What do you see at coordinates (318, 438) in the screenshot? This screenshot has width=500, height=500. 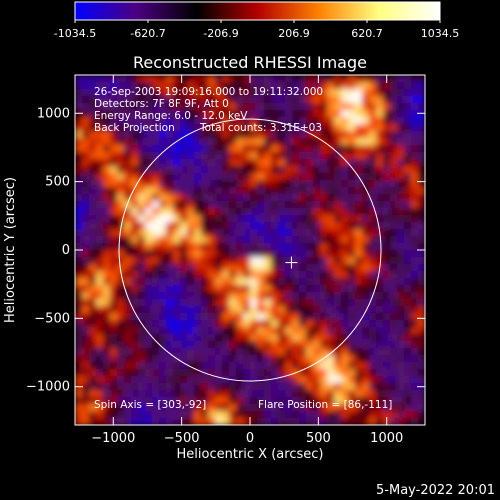 I see `x-tick-label: 500` at bounding box center [318, 438].